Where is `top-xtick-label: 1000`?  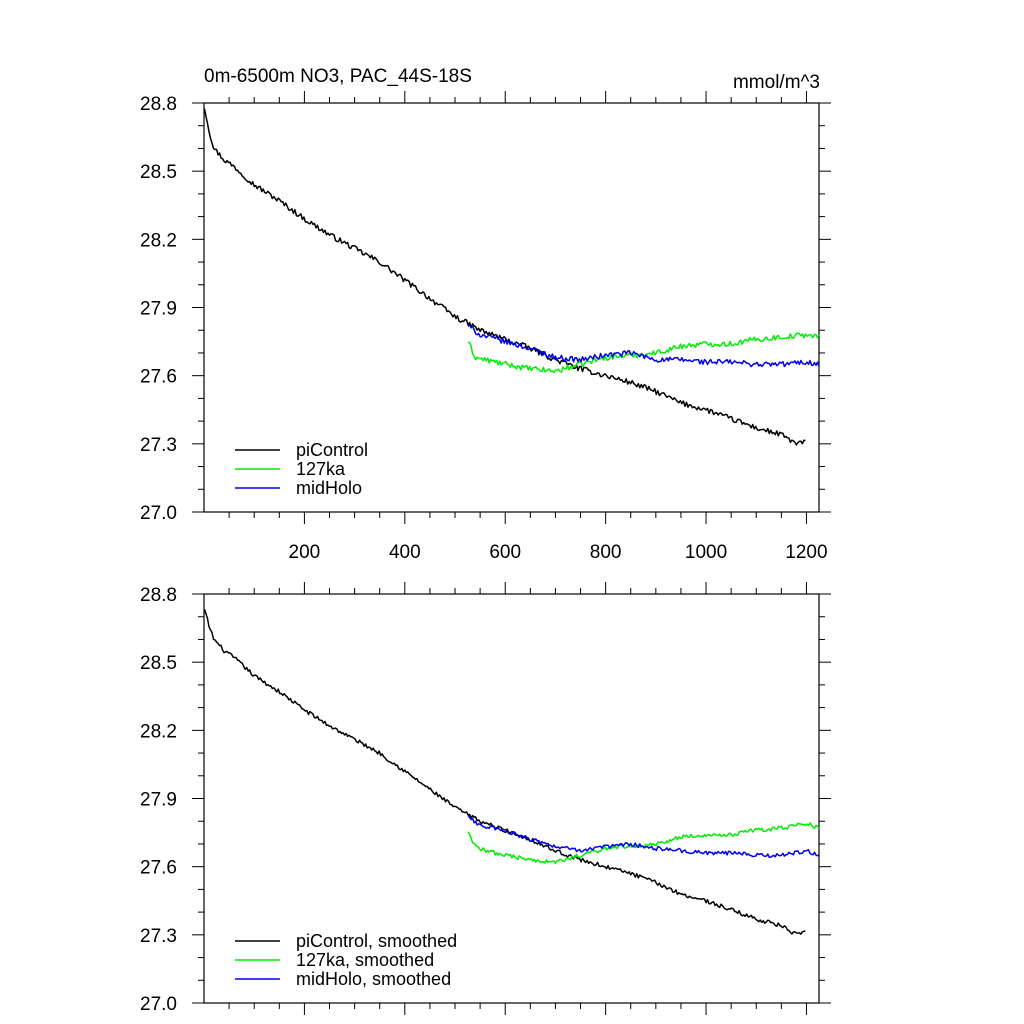
top-xtick-label: 1000 is located at coordinates (706, 552).